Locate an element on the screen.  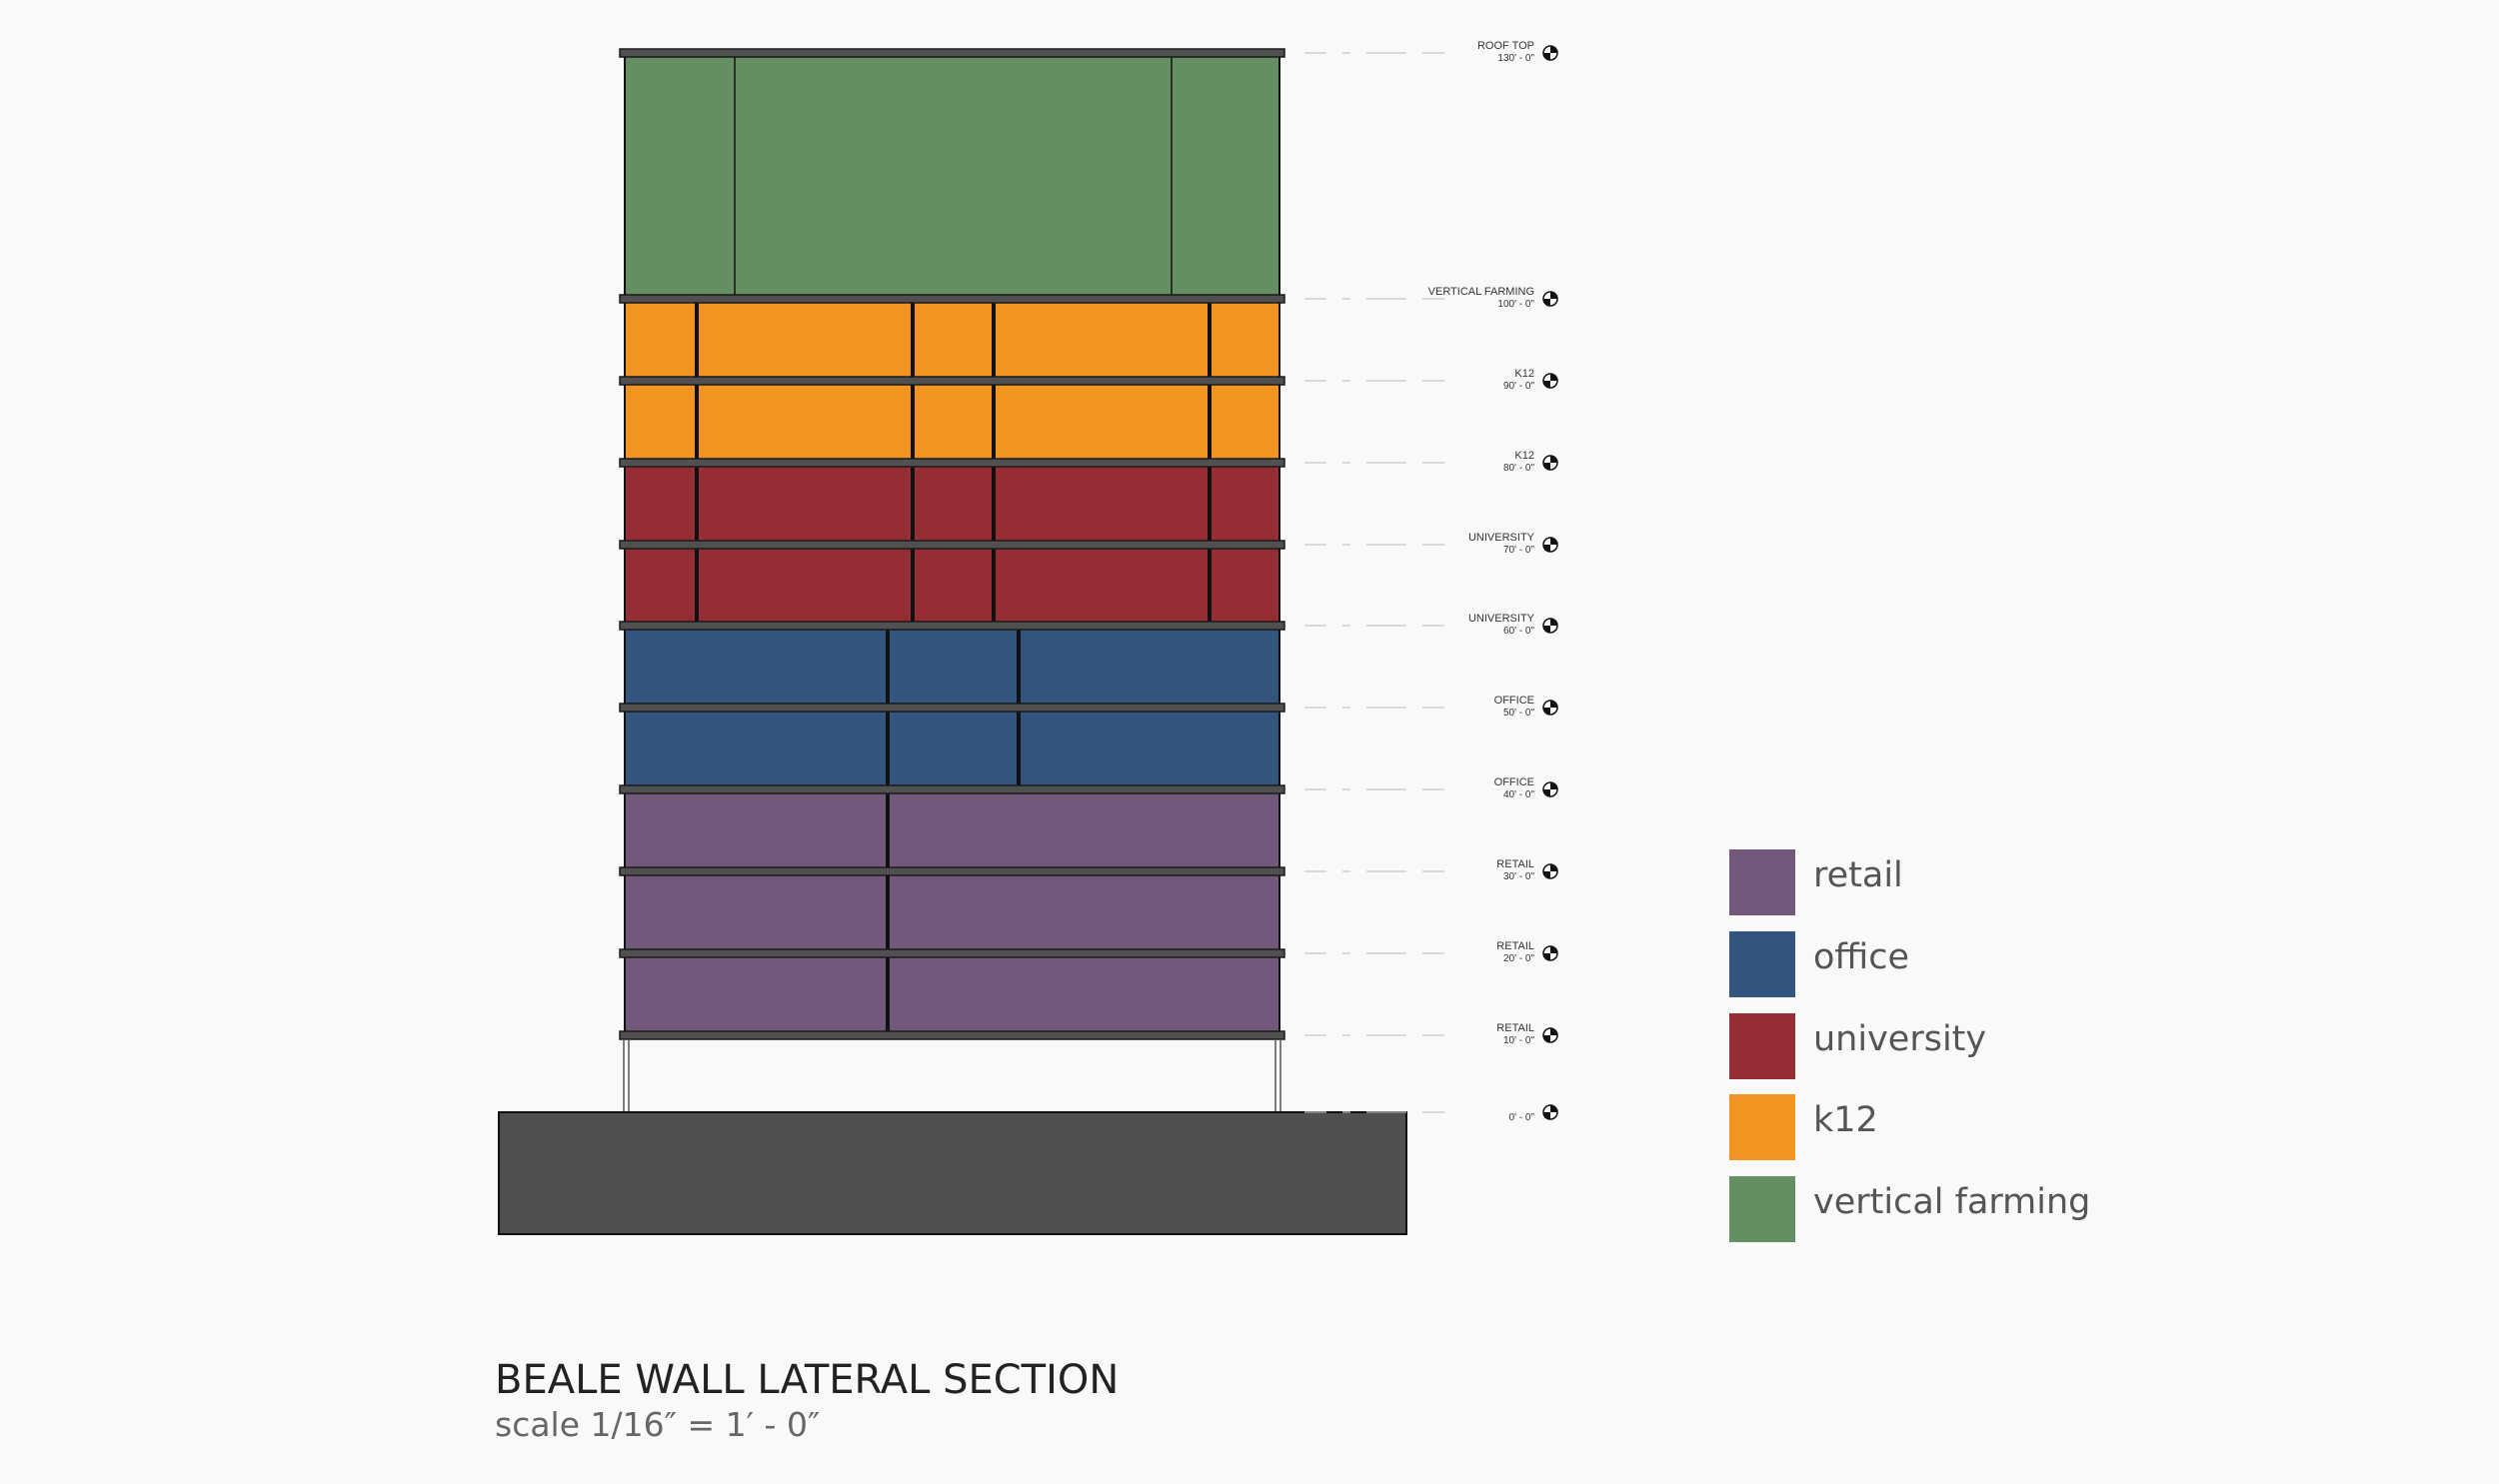
legend-label-k12: k12 is located at coordinates (1845, 1120).